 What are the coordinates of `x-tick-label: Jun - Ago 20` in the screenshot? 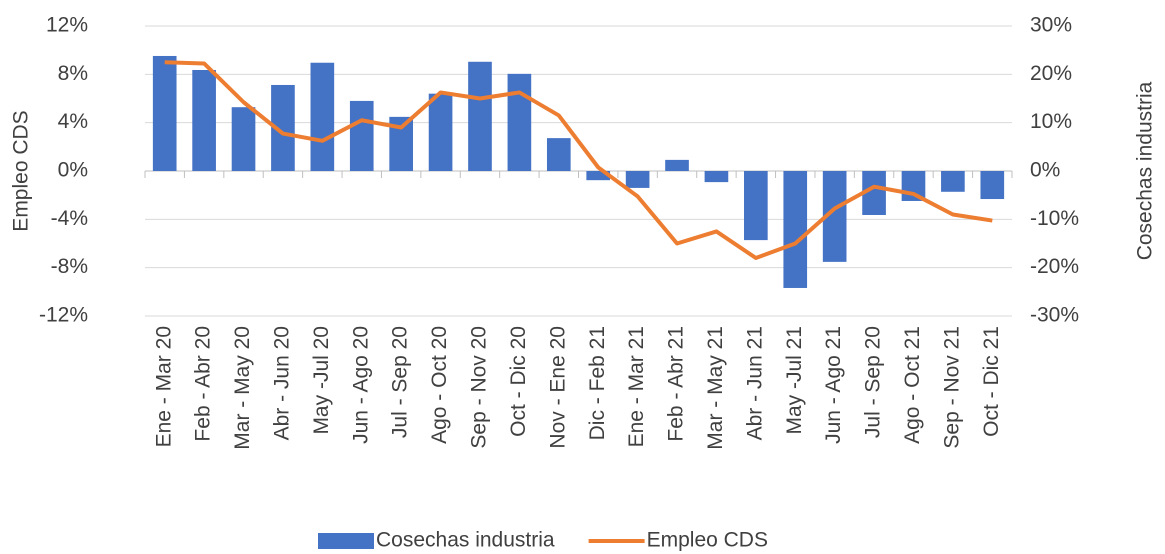 It's located at (360, 385).